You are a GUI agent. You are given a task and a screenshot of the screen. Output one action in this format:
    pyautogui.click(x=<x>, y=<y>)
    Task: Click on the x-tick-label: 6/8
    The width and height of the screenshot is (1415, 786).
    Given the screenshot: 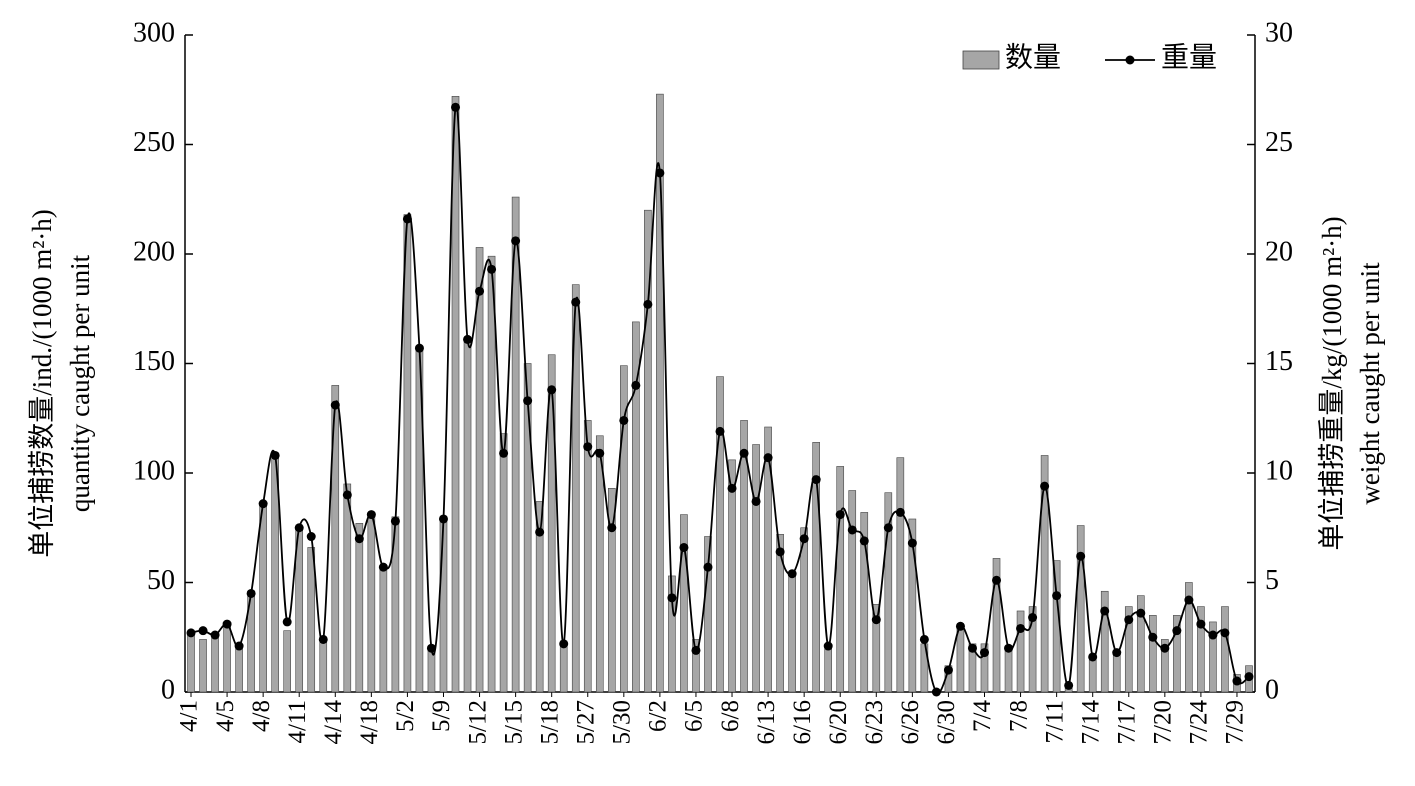 What is the action you would take?
    pyautogui.click(x=730, y=716)
    